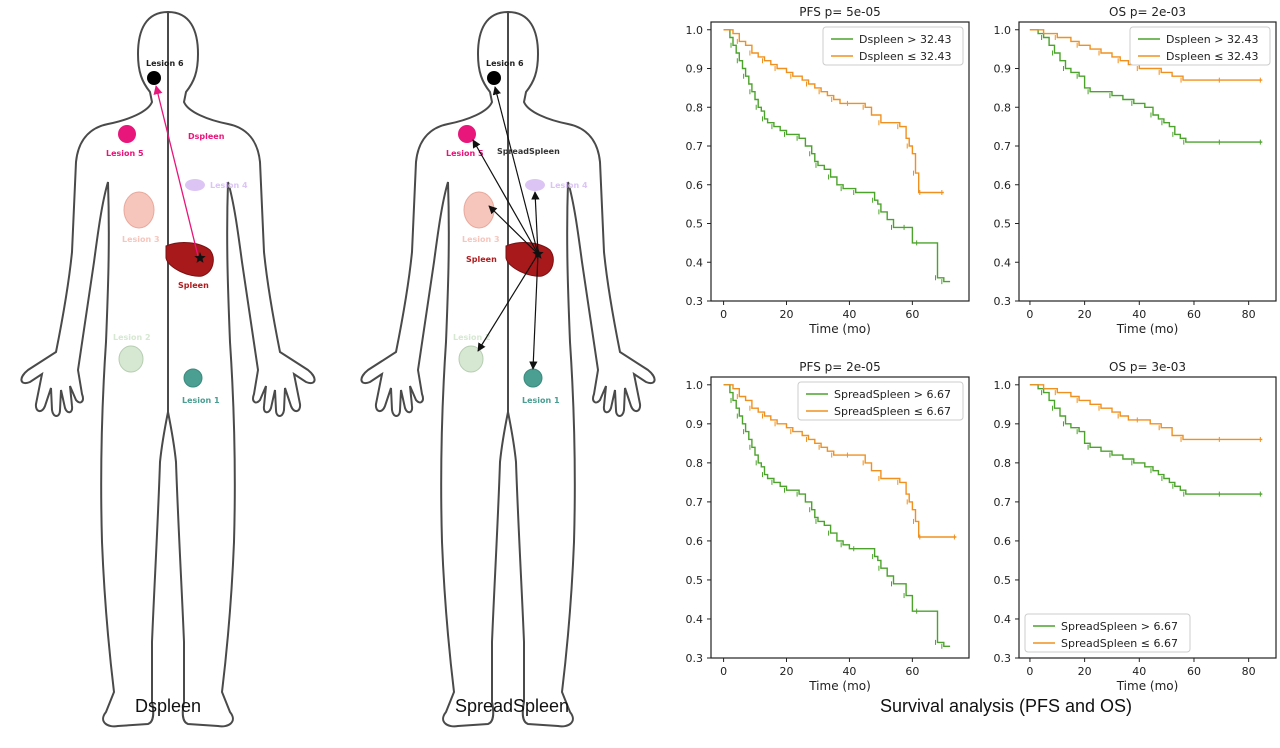  I want to click on legend-entry: Dspleen > 32.43, so click(1212, 39).